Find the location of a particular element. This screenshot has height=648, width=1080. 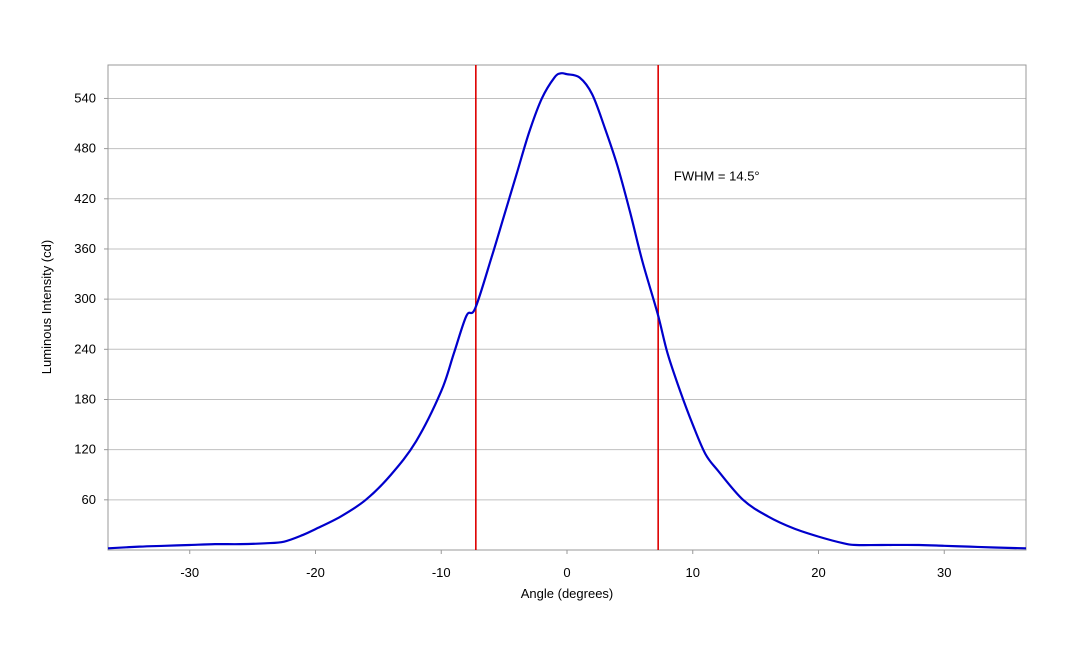

annotations: FWHM = 14.5° is located at coordinates (717, 175).